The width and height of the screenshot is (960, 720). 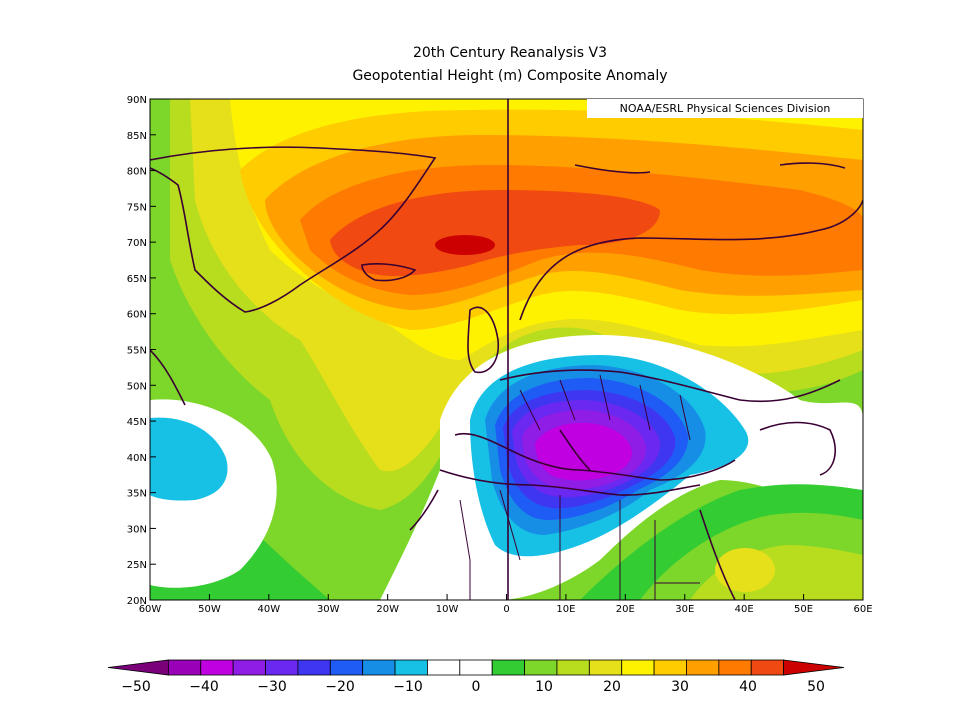 I want to click on lon-tick-label: 60W, so click(x=150, y=609).